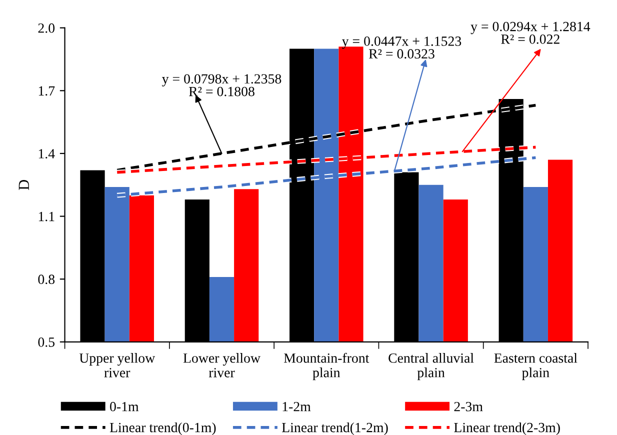 Image resolution: width=617 pixels, height=435 pixels. What do you see at coordinates (222, 85) in the screenshot?
I see `annotation: y = 0.0798x + 1.2358 R² = 0.1808` at bounding box center [222, 85].